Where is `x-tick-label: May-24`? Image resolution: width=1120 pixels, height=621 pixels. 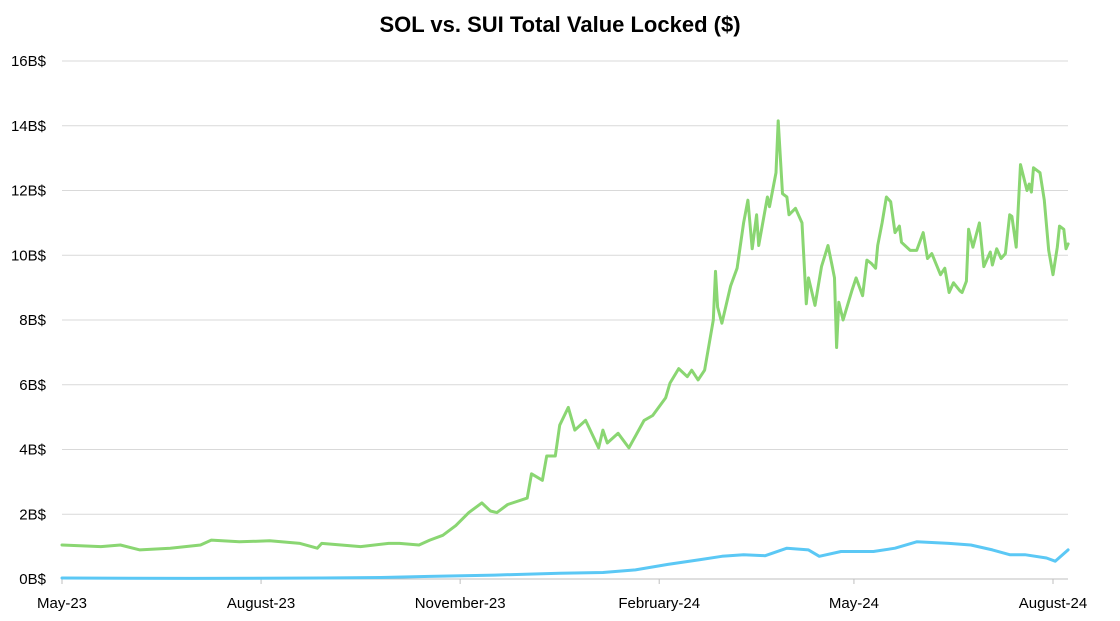
x-tick-label: May-24 is located at coordinates (854, 603).